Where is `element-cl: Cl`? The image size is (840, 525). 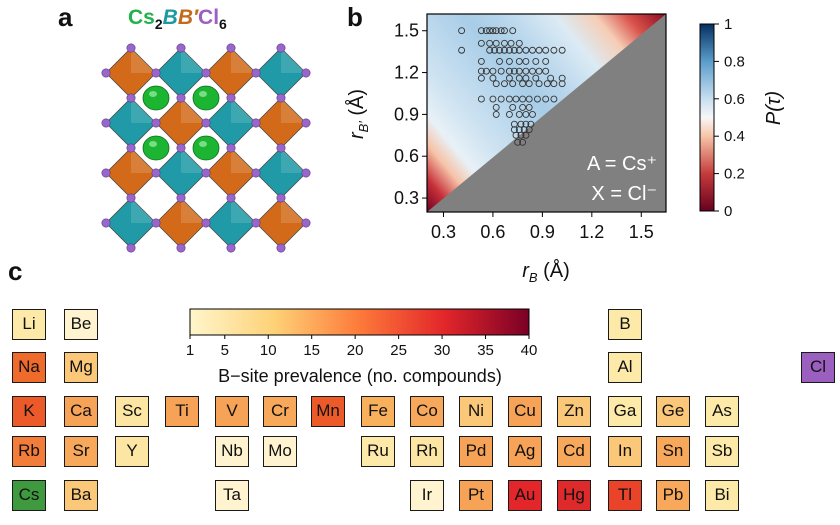
element-cl: Cl is located at coordinates (818, 367).